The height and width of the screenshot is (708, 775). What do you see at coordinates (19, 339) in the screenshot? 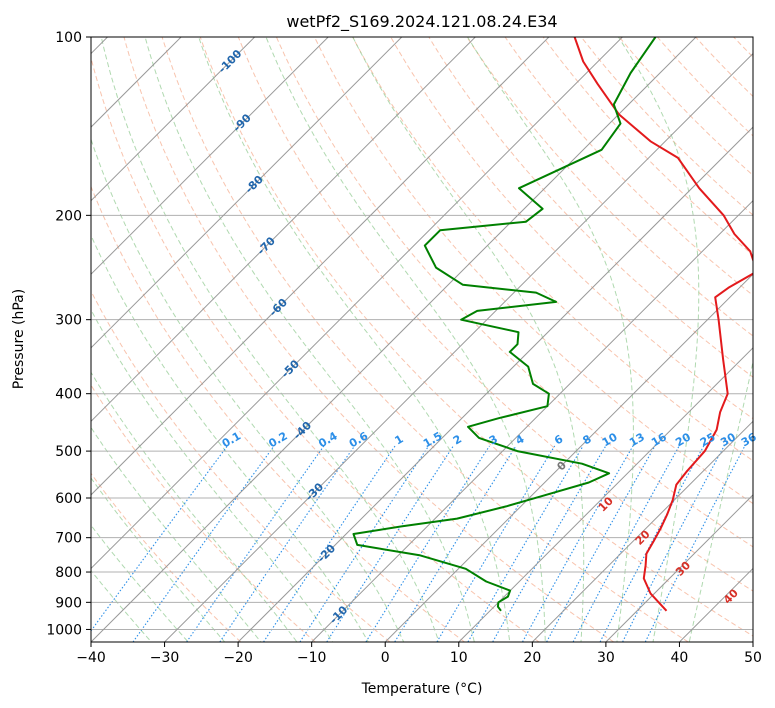
I see `y-axis-label: Pressure (hPa)` at bounding box center [19, 339].